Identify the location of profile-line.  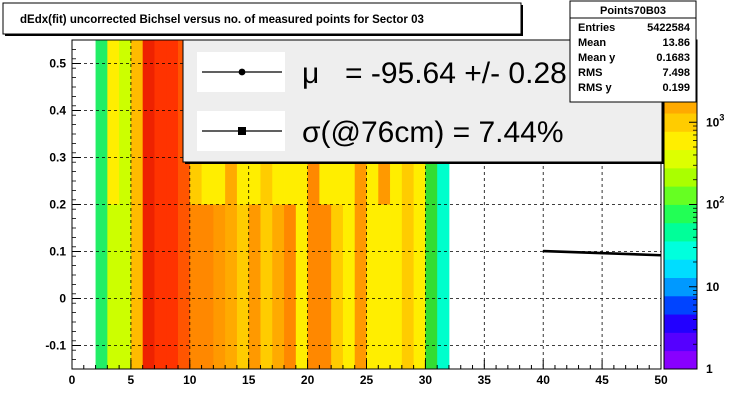
(602, 253).